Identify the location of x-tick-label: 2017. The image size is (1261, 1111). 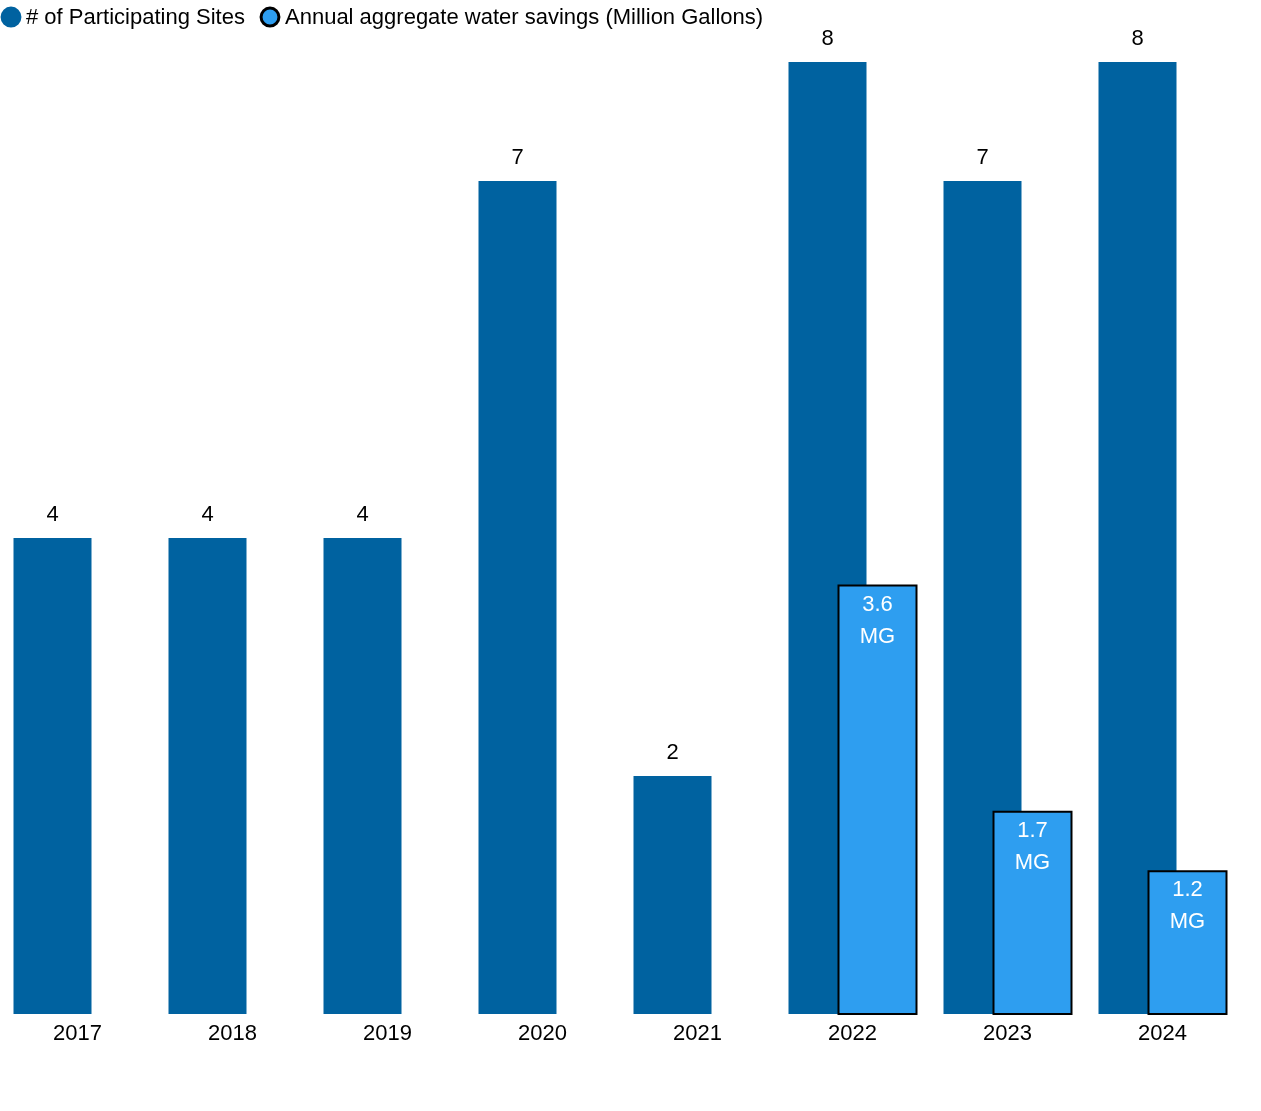
(77, 1032).